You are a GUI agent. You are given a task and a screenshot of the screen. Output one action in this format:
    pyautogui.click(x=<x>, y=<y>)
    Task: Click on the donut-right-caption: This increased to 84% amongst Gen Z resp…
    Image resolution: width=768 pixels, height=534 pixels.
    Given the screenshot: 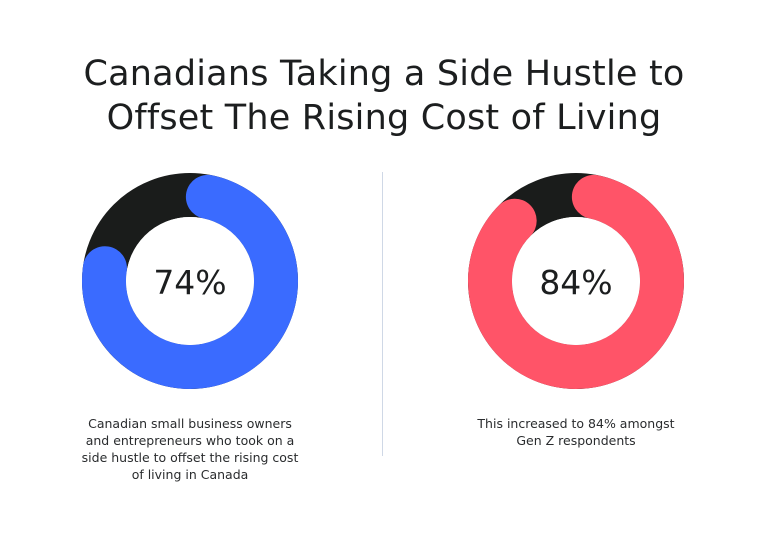 What is the action you would take?
    pyautogui.click(x=576, y=432)
    